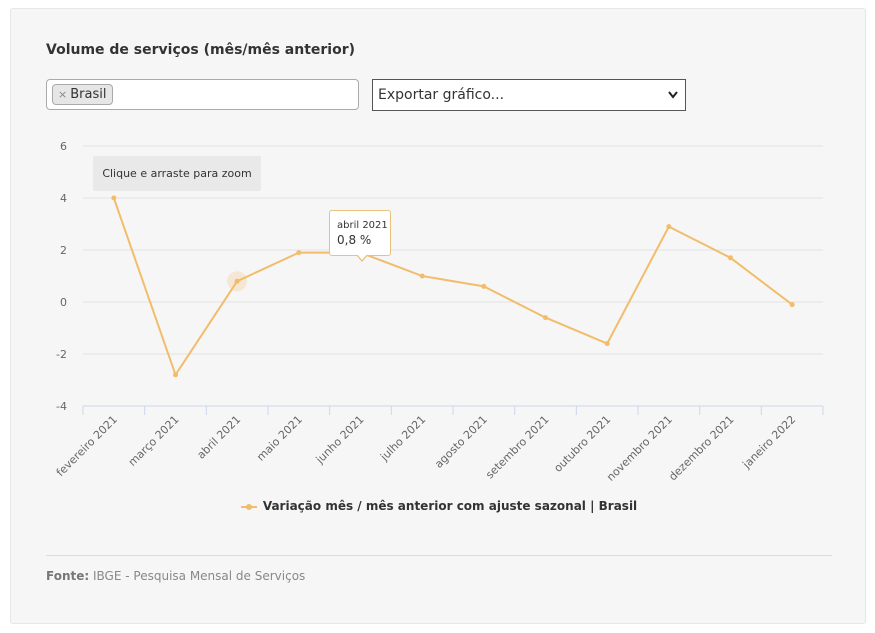 Image resolution: width=875 pixels, height=633 pixels. Describe the element at coordinates (673, 100) in the screenshot. I see `chevron-down-icon` at that location.